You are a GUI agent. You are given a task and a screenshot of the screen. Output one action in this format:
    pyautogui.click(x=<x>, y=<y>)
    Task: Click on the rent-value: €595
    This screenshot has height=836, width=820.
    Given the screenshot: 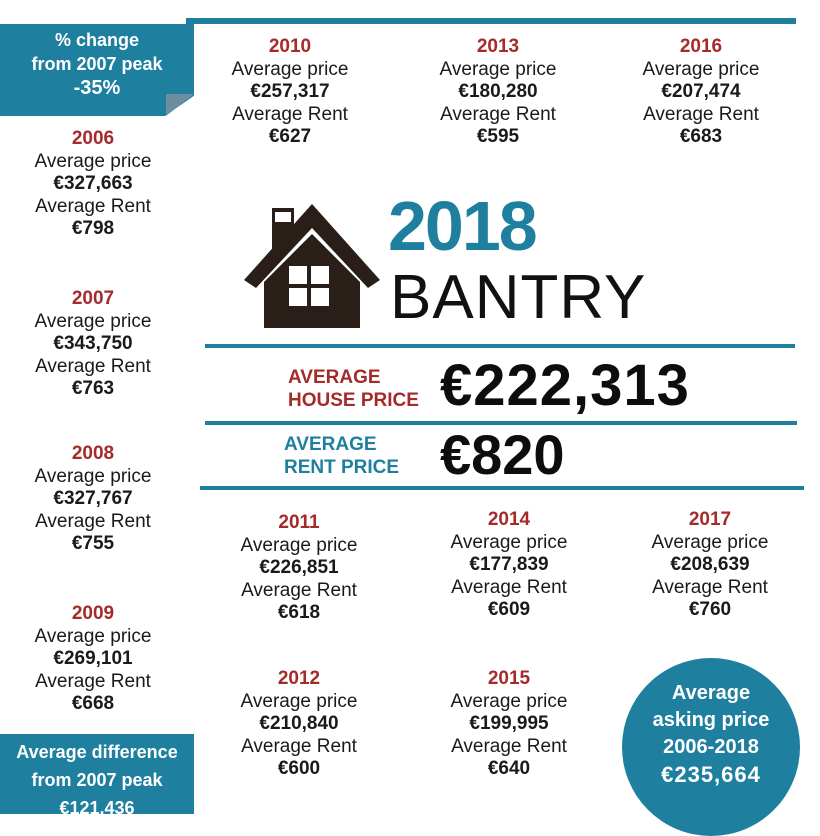 What is the action you would take?
    pyautogui.click(x=498, y=136)
    